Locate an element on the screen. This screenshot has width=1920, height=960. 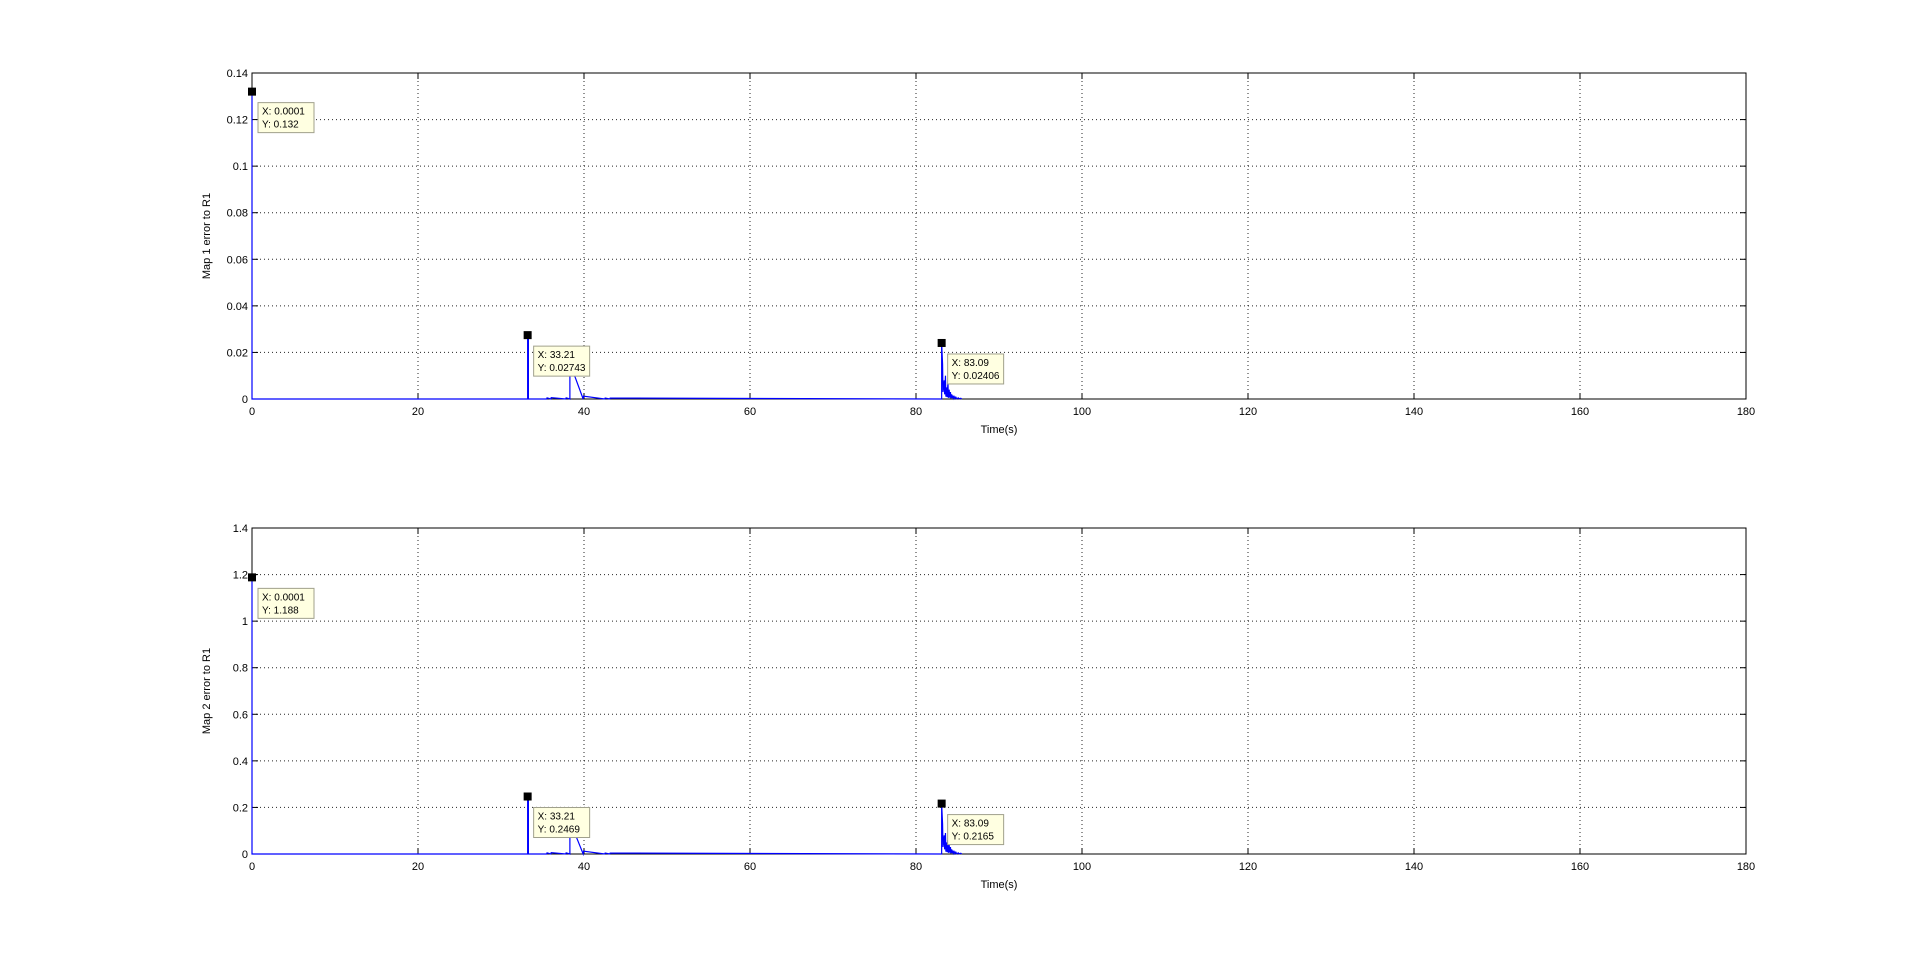
y-tick-label: 1.4 is located at coordinates (240, 529).